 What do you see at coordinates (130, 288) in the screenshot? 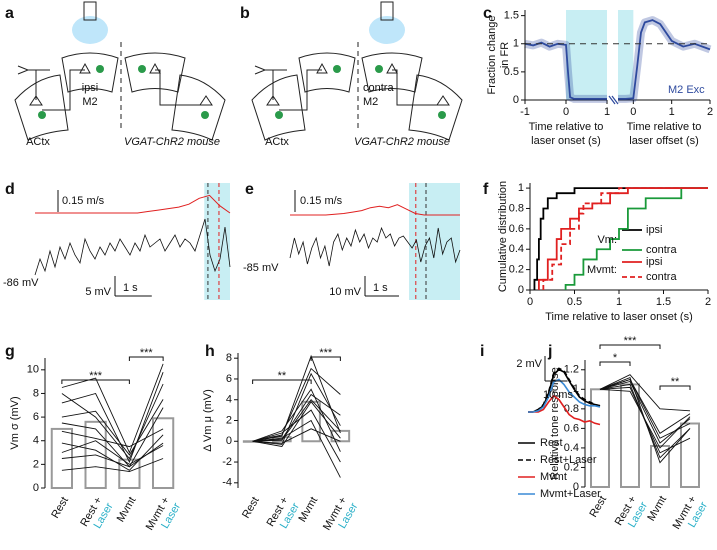
I see `time-scale-label: 1 s` at bounding box center [130, 288].